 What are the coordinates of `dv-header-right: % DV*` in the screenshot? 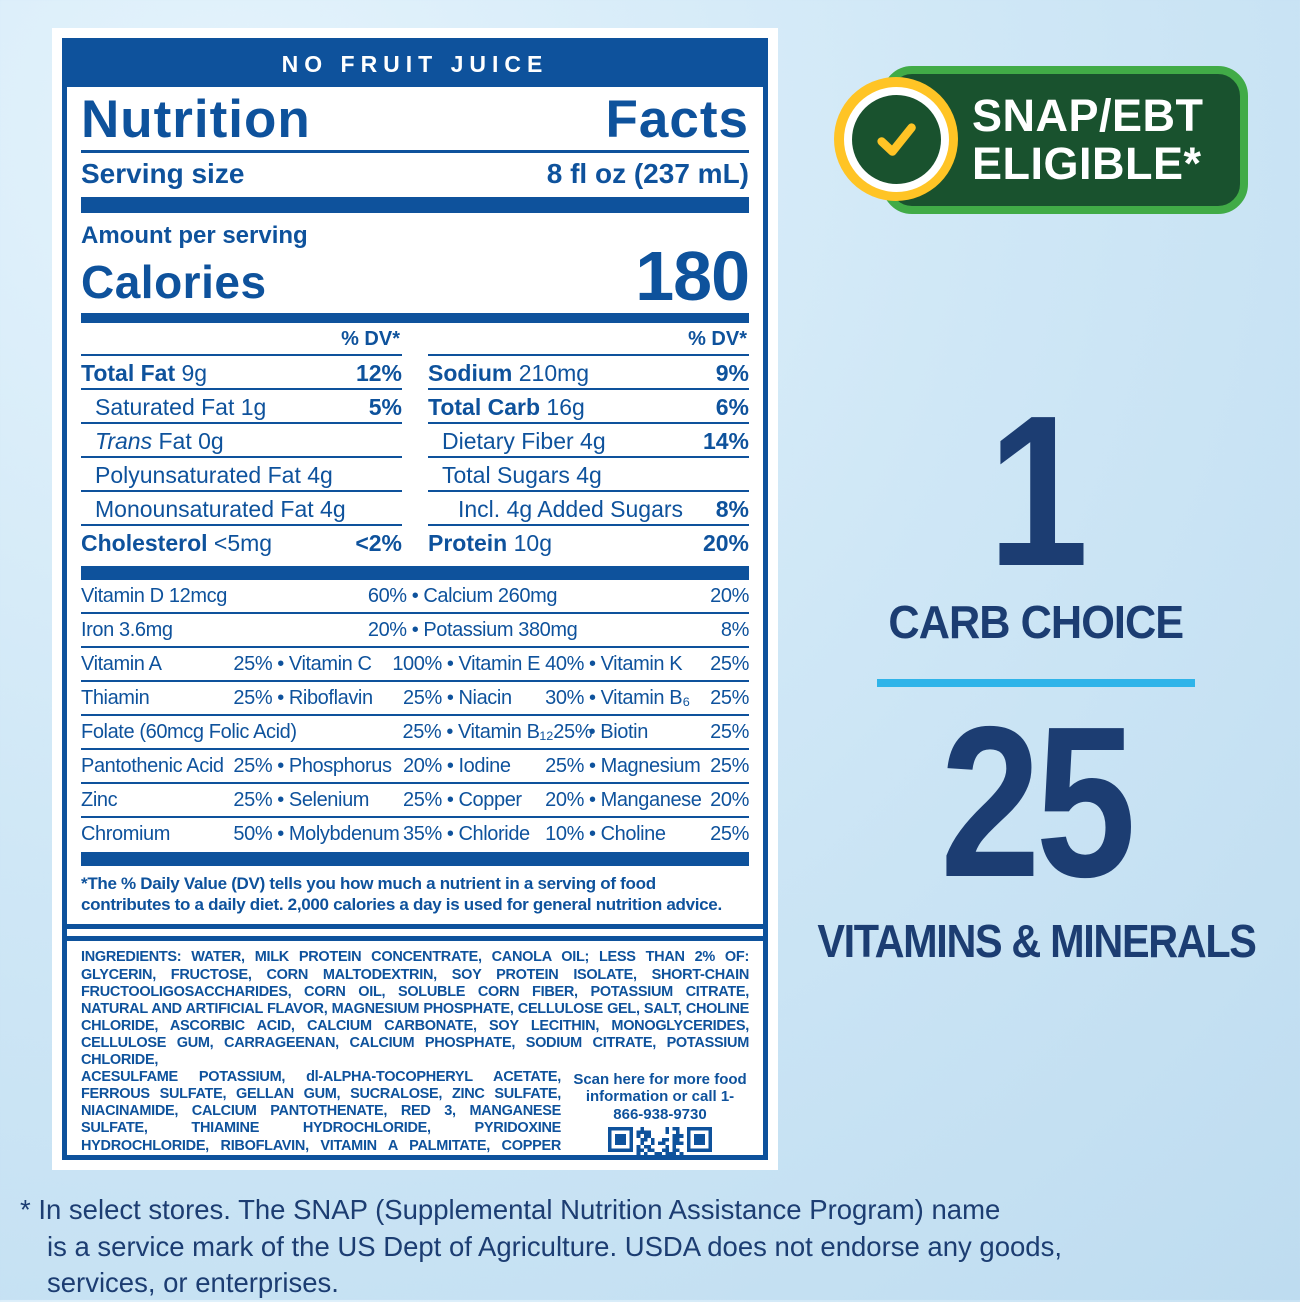 It's located at (588, 340).